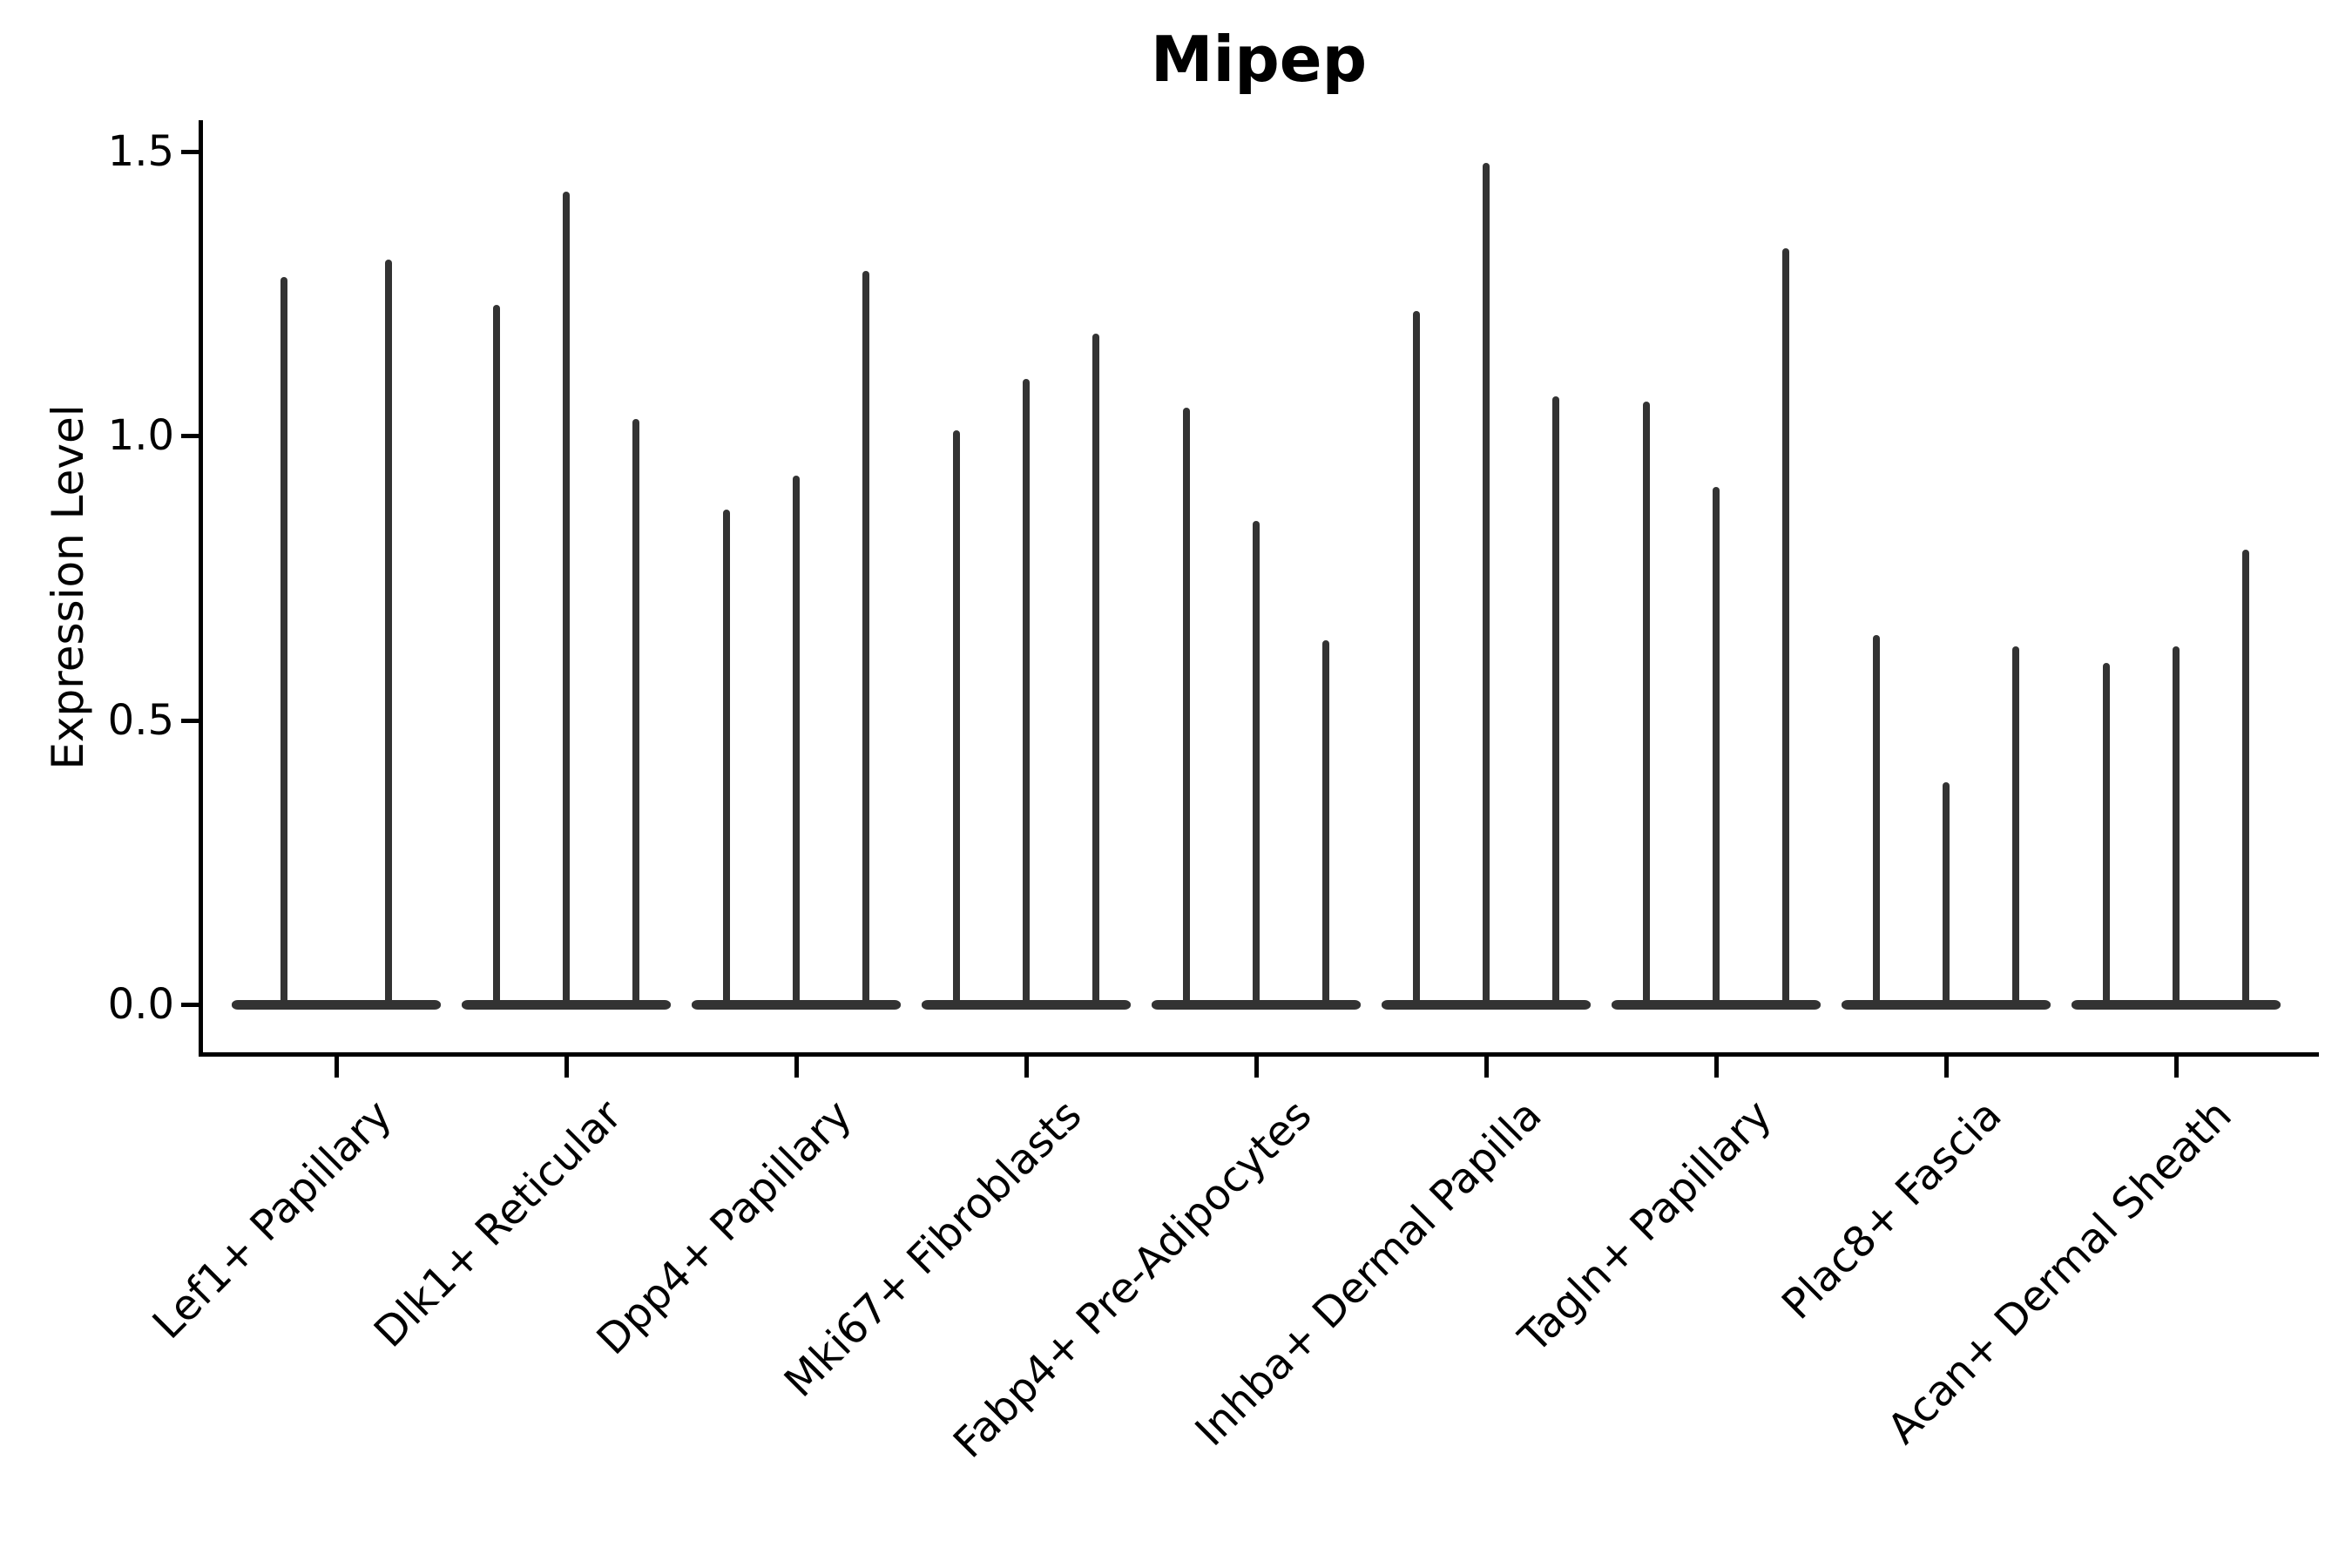 Image resolution: width=2352 pixels, height=1568 pixels. I want to click on x-tick-label: Inhba+ Dermal Papilla, so click(1369, 1273).